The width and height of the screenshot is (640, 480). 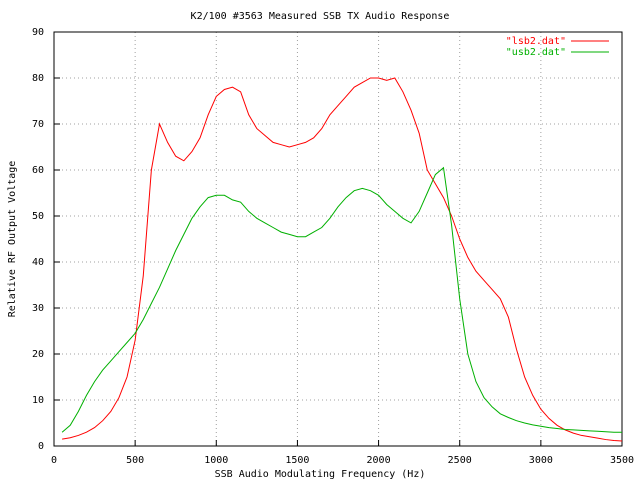 What do you see at coordinates (41, 446) in the screenshot?
I see `y-tick-label: 0` at bounding box center [41, 446].